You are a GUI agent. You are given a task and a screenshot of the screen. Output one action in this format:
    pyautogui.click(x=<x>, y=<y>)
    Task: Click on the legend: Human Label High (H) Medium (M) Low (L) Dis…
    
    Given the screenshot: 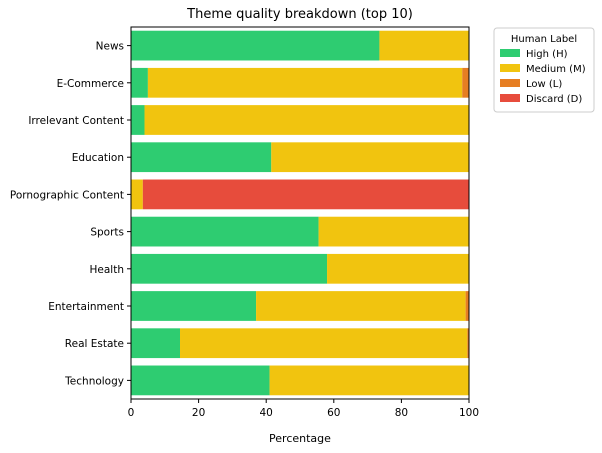 What is the action you would take?
    pyautogui.click(x=544, y=70)
    